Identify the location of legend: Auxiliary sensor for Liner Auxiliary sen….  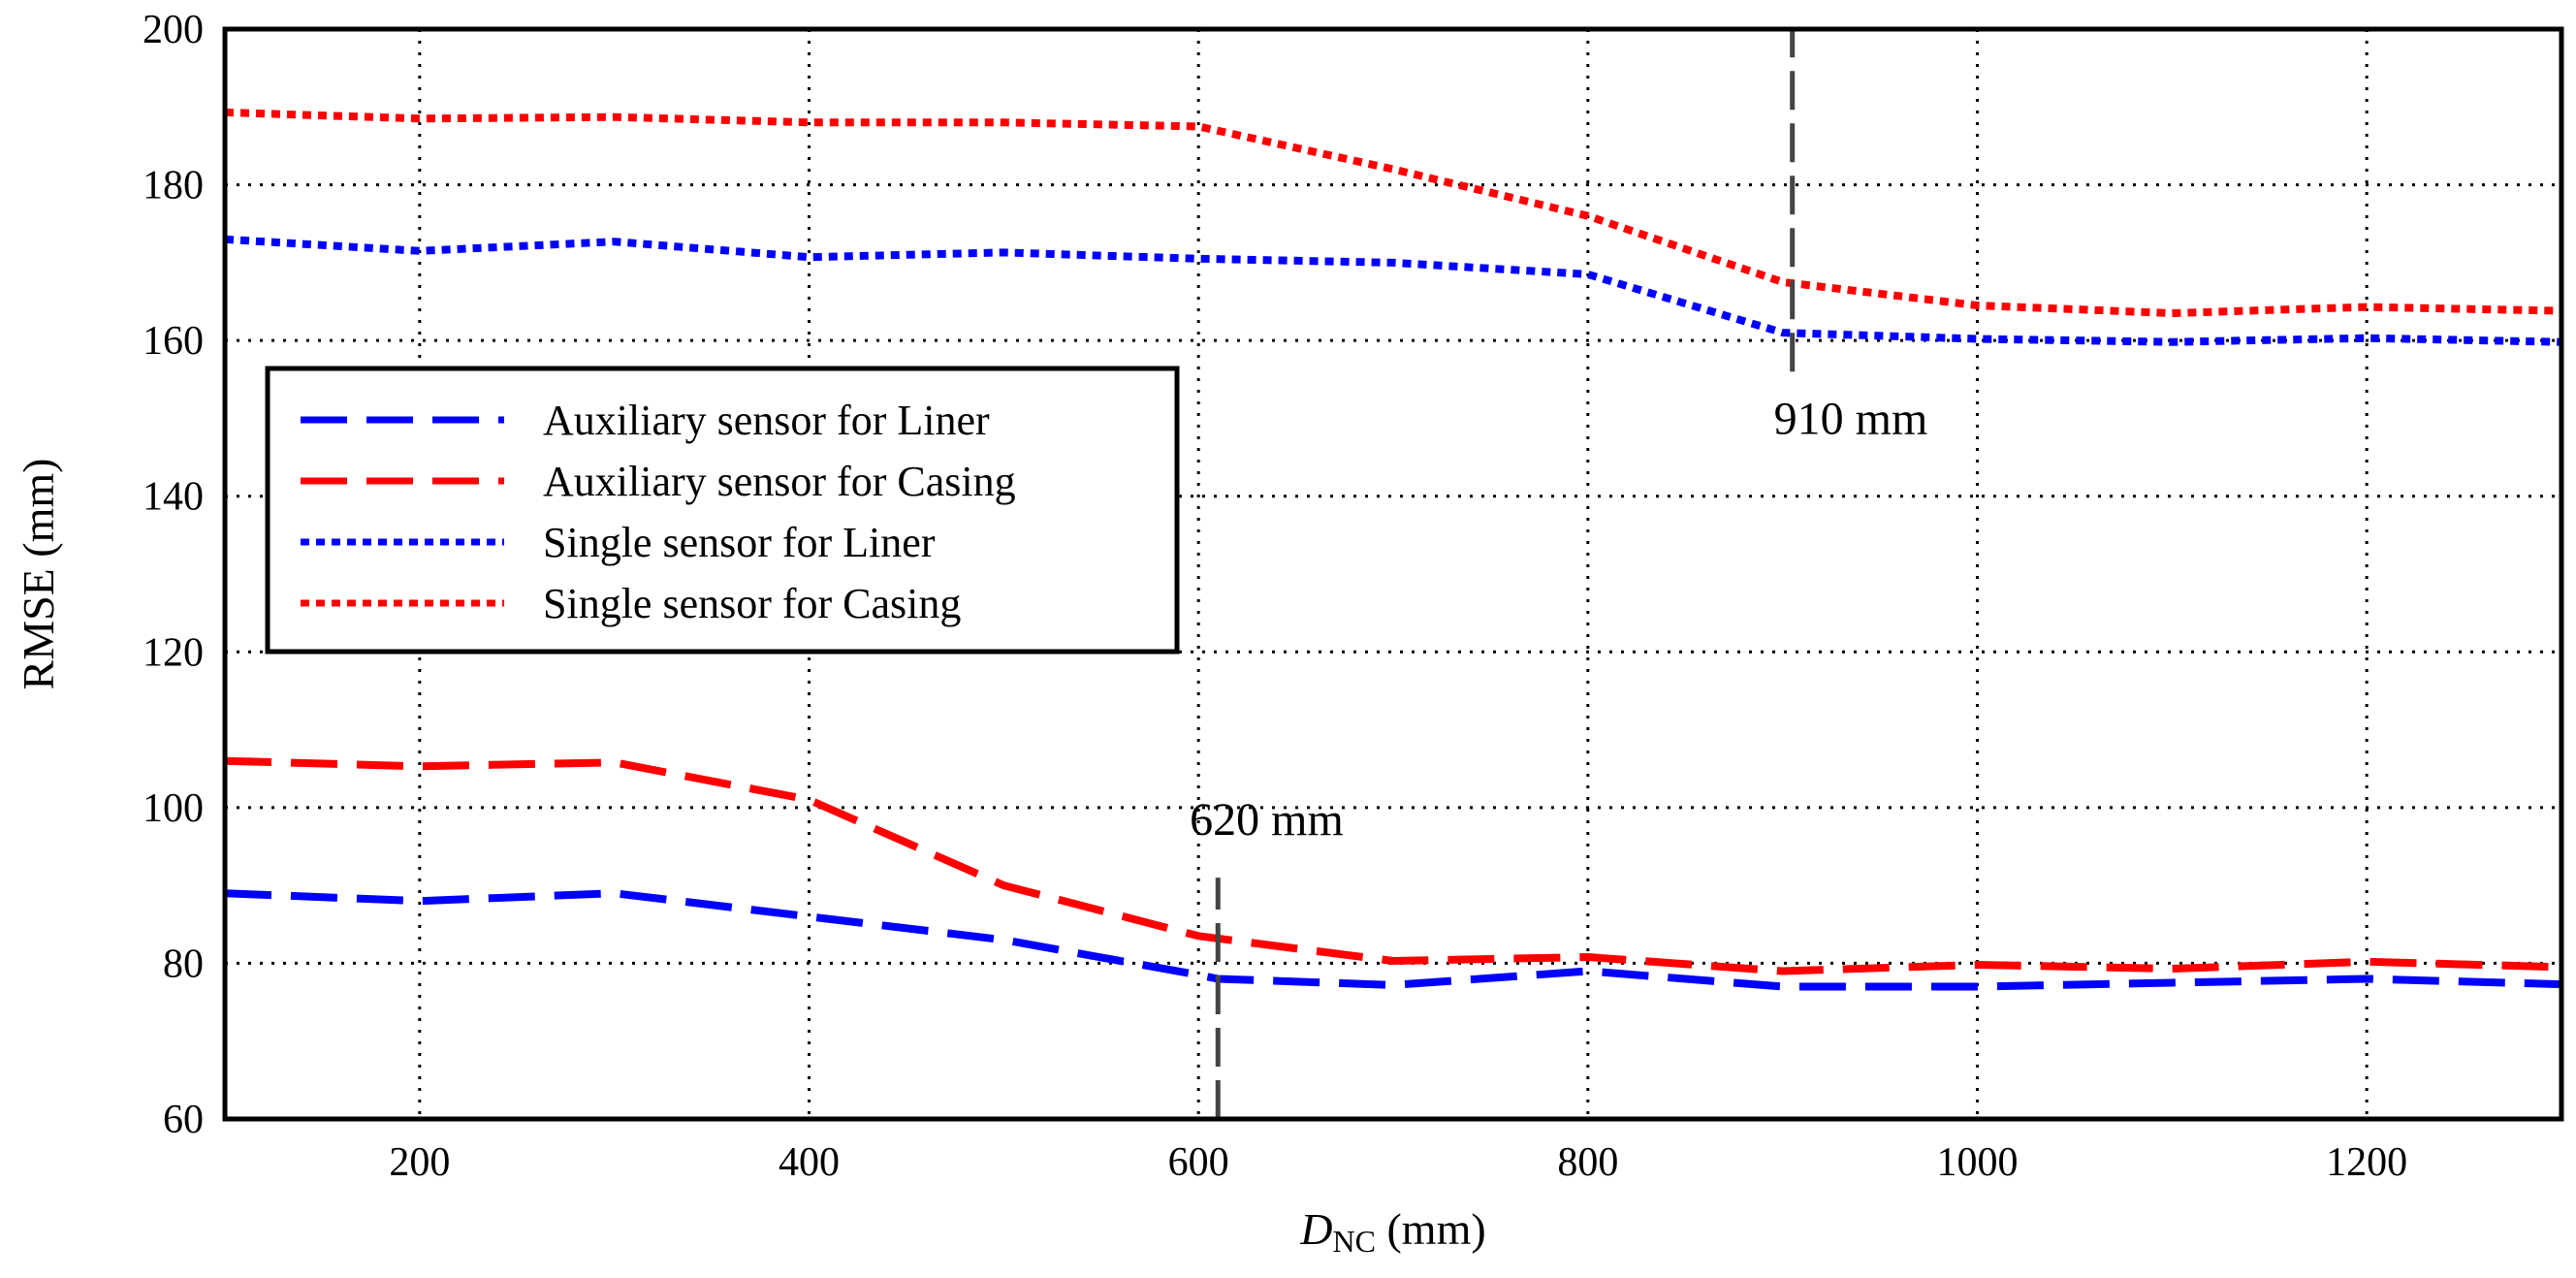
(722, 510).